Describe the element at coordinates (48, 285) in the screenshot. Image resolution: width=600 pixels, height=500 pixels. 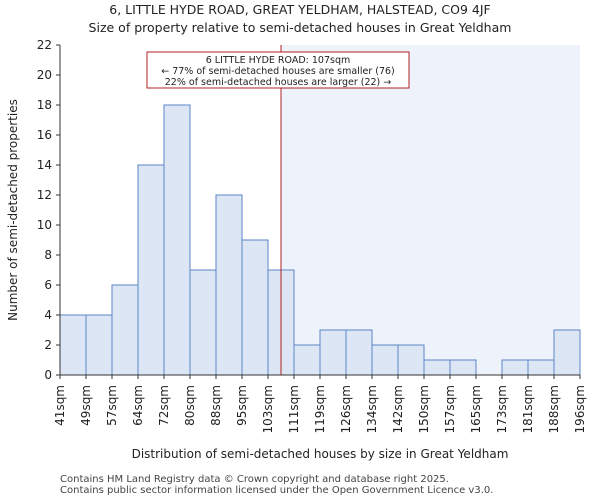
I see `y-tick-label: 6` at that location.